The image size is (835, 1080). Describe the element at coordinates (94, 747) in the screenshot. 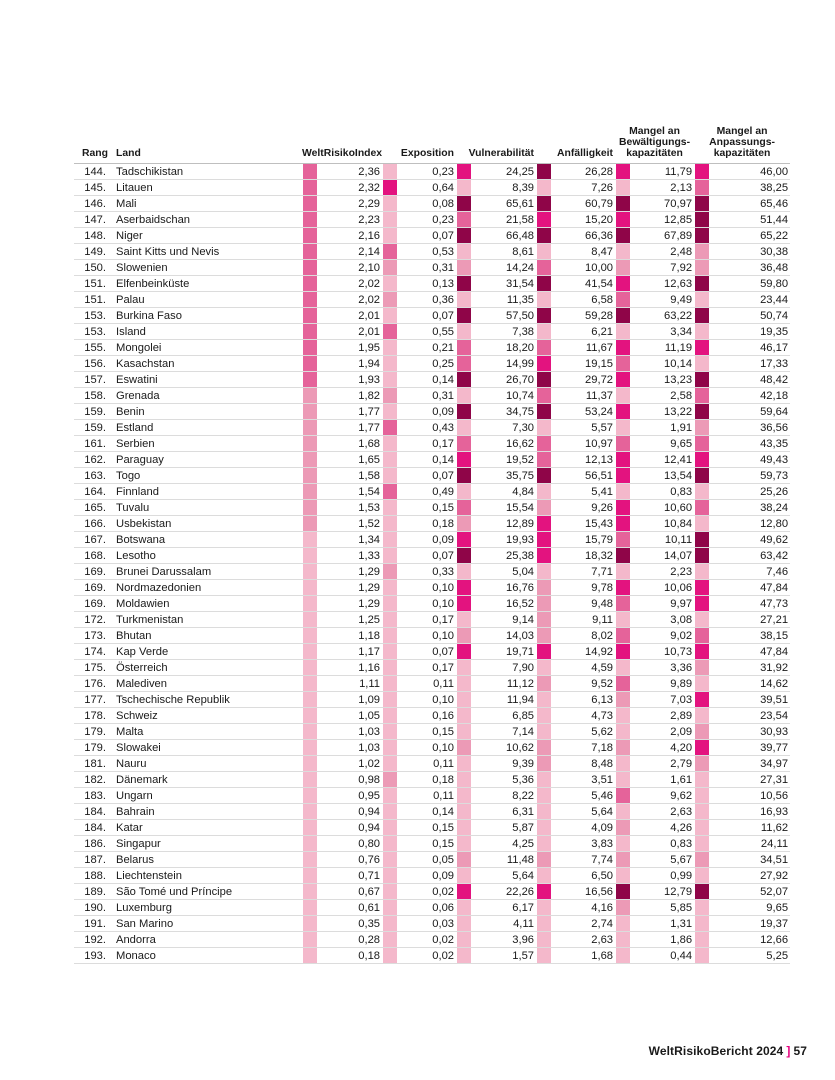

I see `rank-cell: 179.` at that location.